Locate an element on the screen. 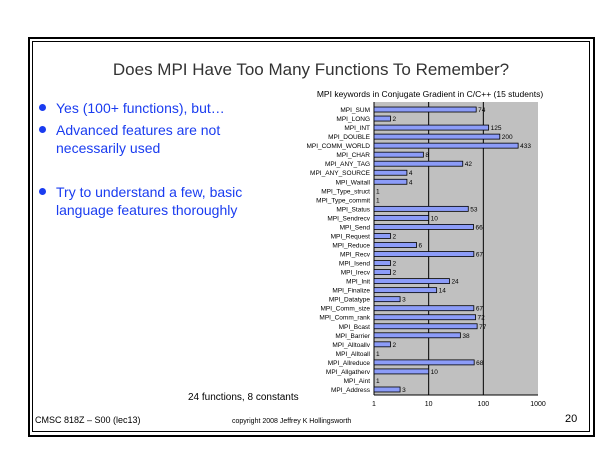 This screenshot has width=605, height=468. summary-note: 24 functions, 8 constants is located at coordinates (243, 397).